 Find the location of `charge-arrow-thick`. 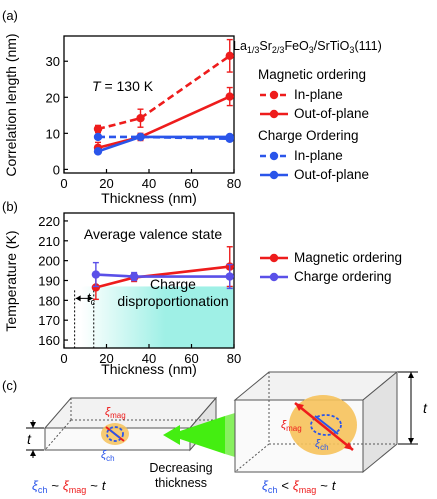

charge-arrow-thick is located at coordinates (326, 425).